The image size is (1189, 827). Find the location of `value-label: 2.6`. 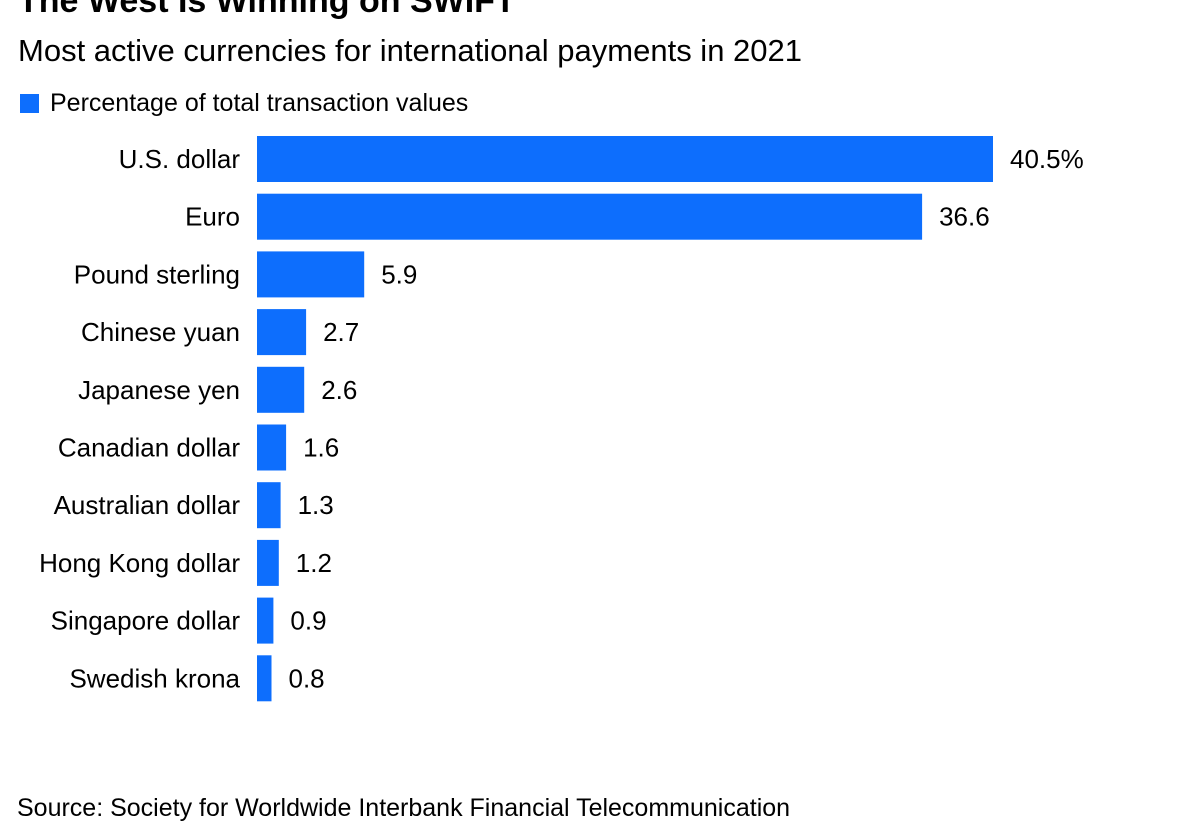

value-label: 2.6 is located at coordinates (339, 390).